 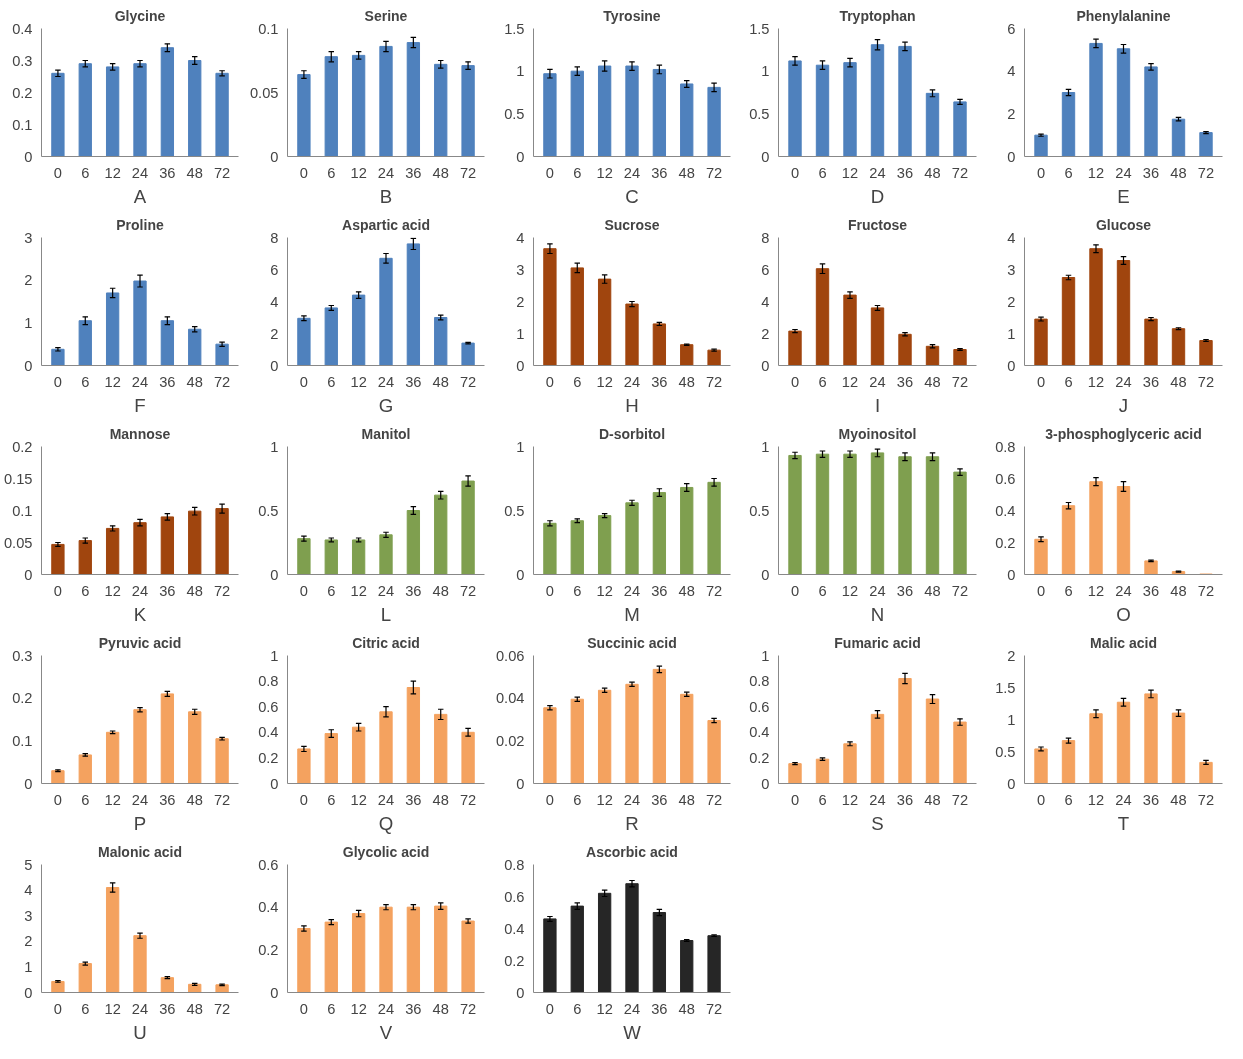 I want to click on y-tick-label: 0.8, so click(x=514, y=864).